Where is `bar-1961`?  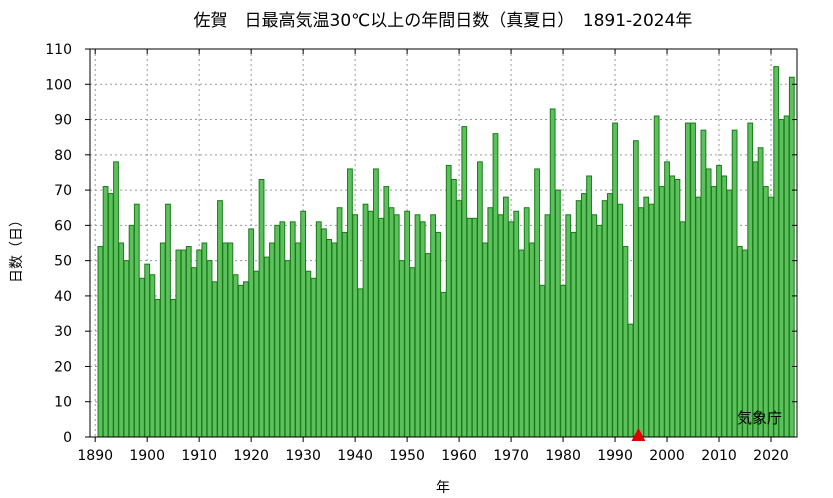 bar-1961 is located at coordinates (464, 282).